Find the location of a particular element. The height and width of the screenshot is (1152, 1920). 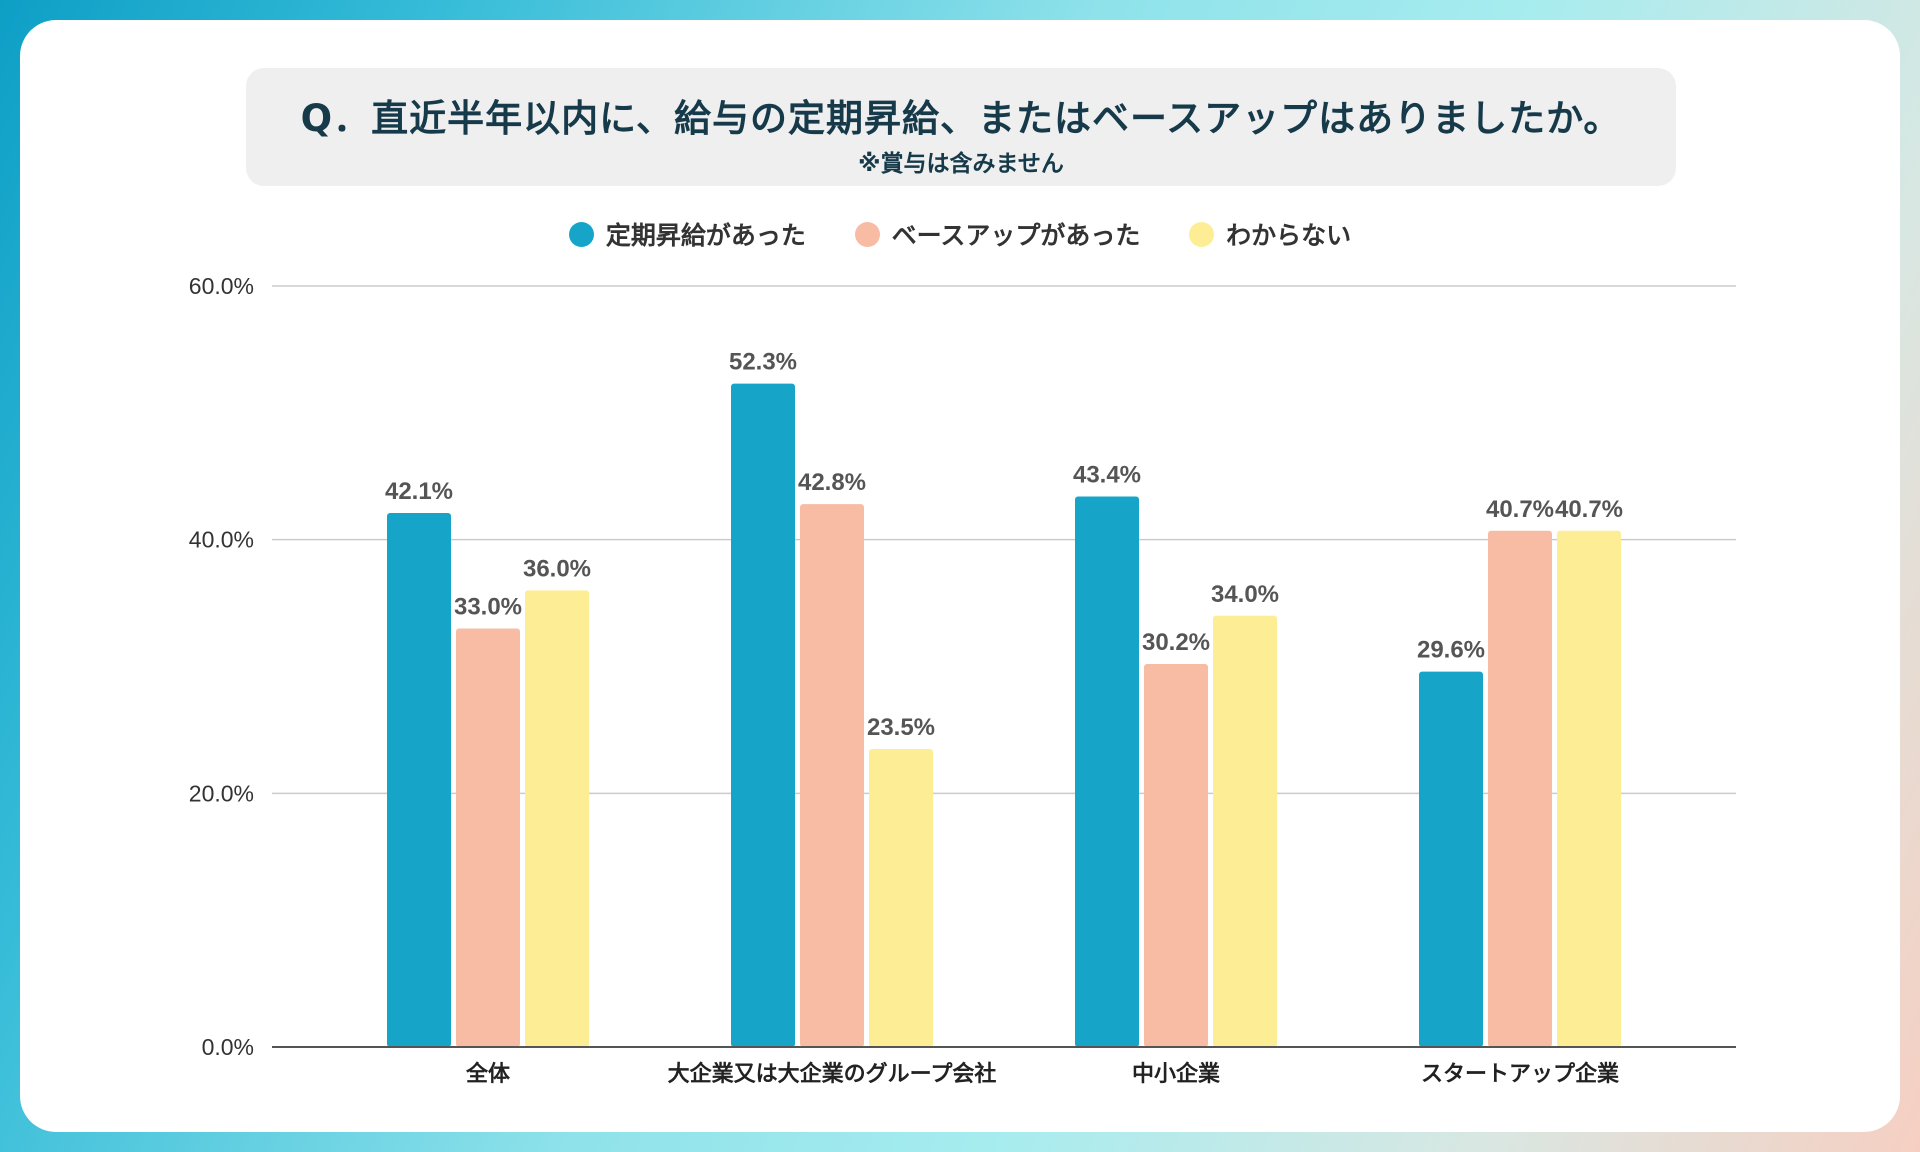

y-tick-label: 0.0% is located at coordinates (228, 1047).